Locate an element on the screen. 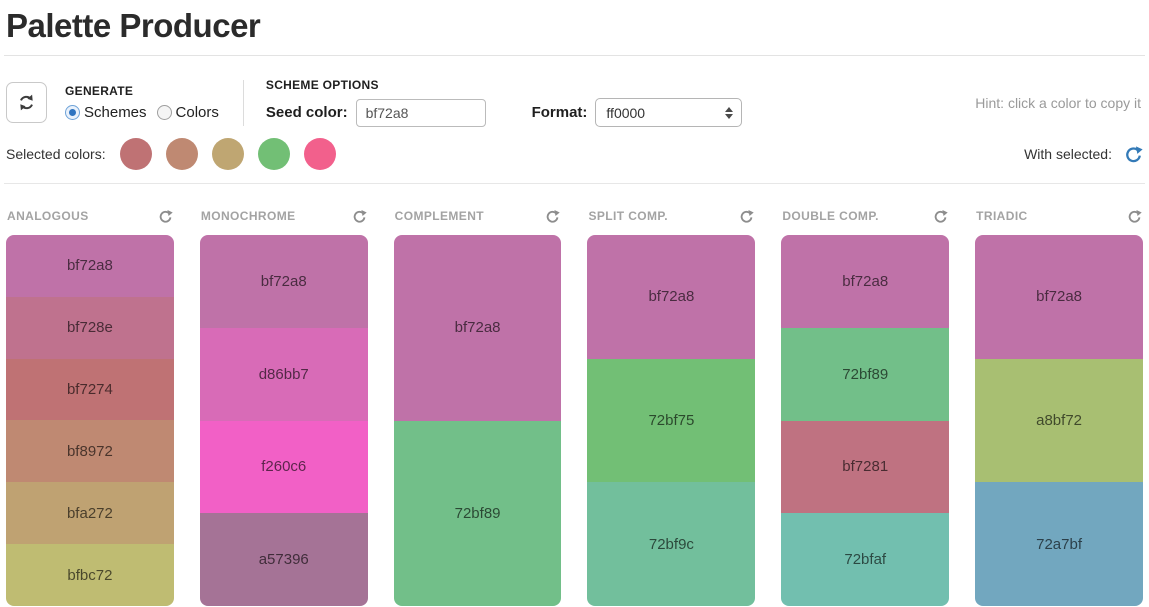 This screenshot has height=607, width=1149. section-divider is located at coordinates (574, 183).